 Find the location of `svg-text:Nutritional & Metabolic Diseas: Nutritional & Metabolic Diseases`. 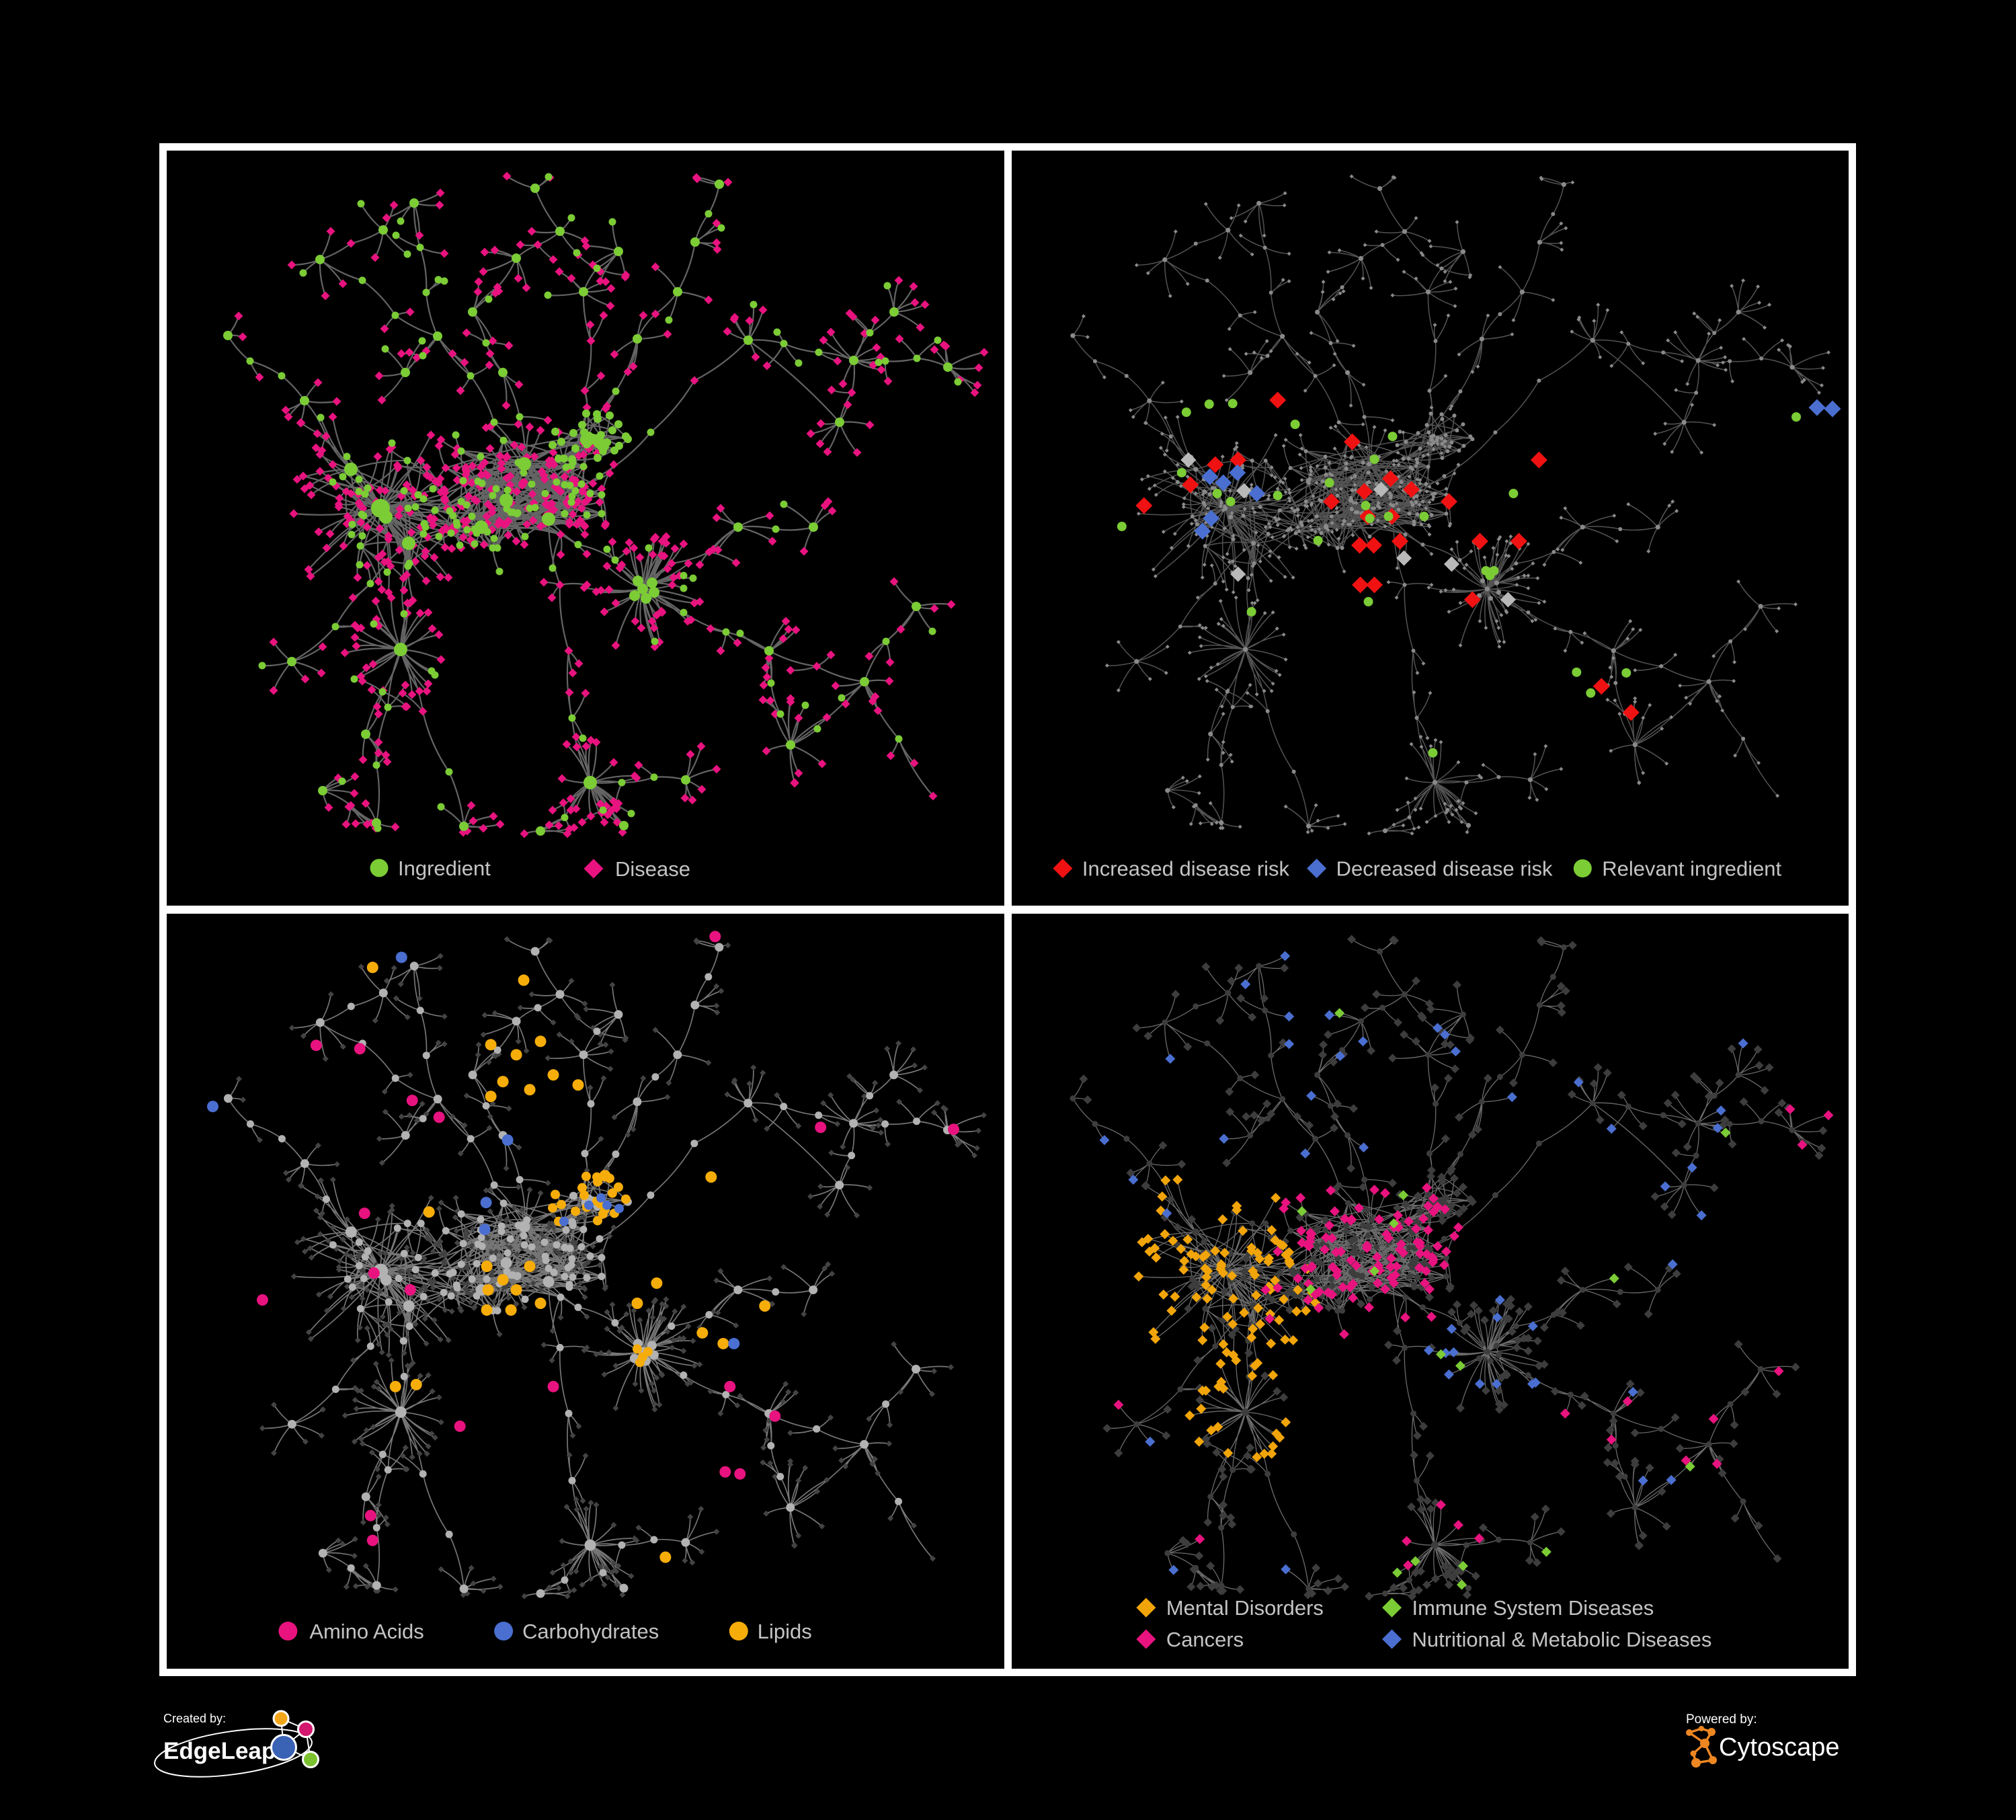

svg-text:Nutritional & Metabolic Diseas: Nutritional & Metabolic Diseases is located at coordinates (1562, 1639).